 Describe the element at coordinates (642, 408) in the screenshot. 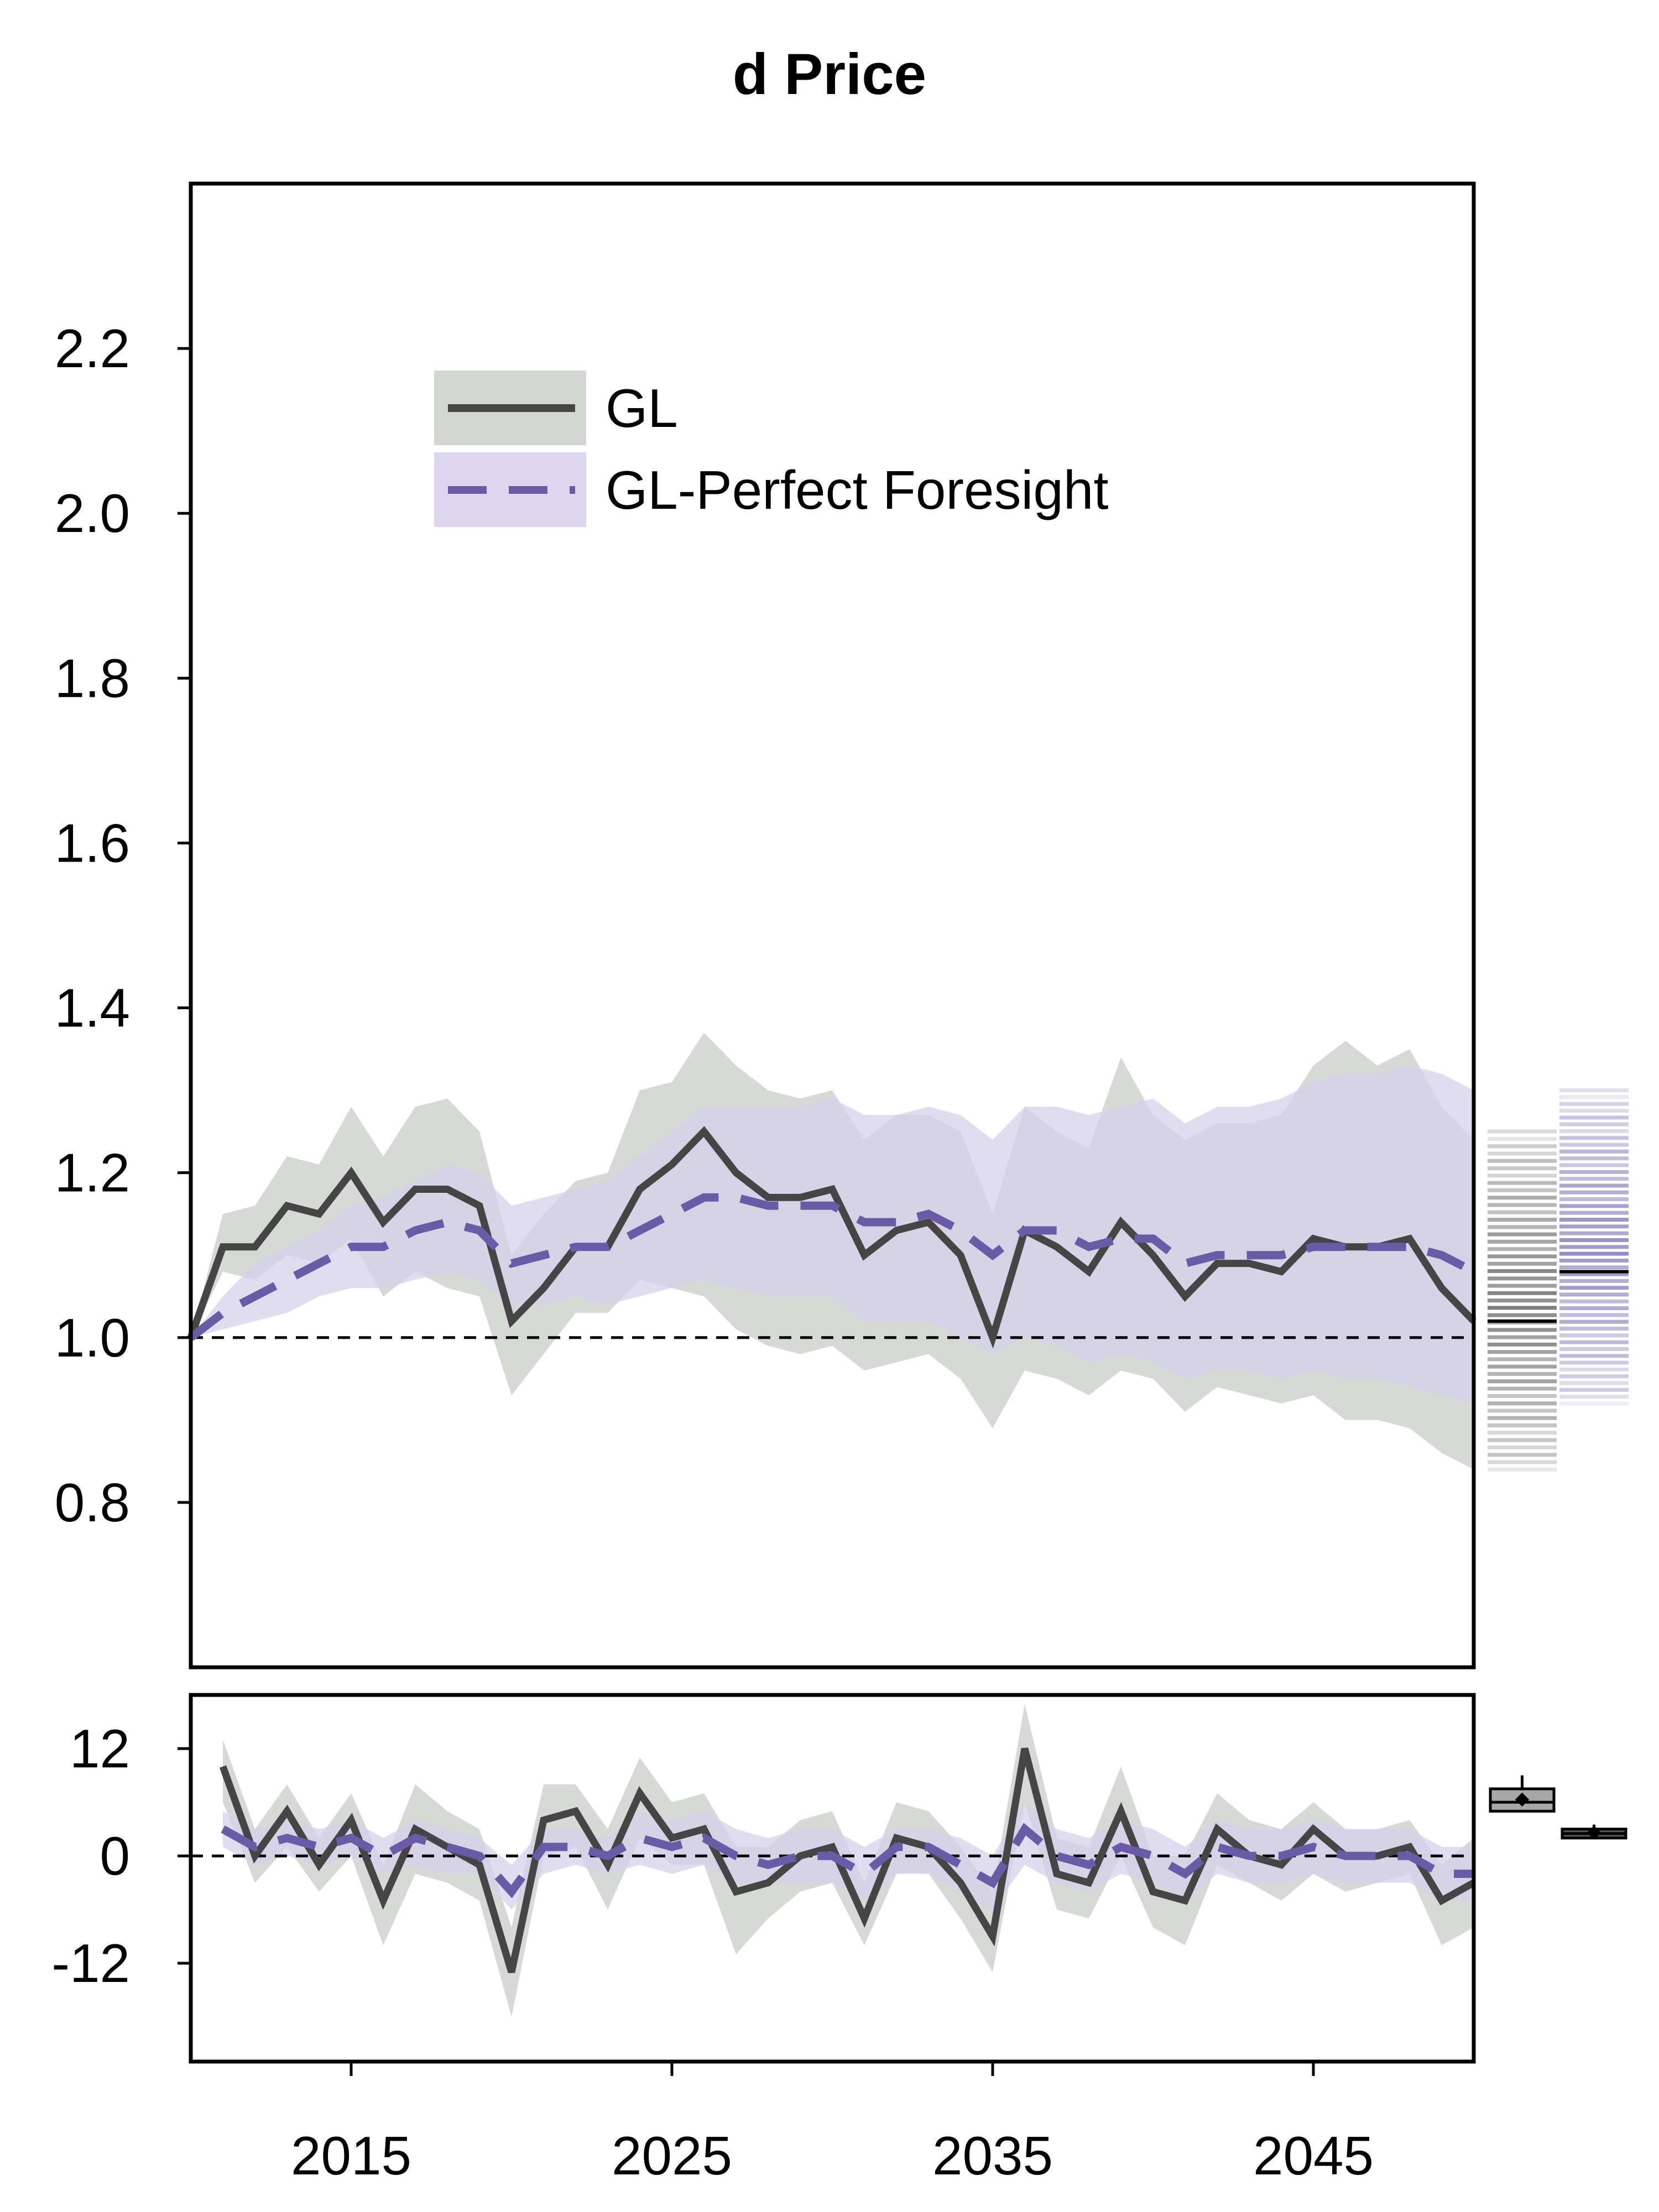

I see `legend-label-gl: GL` at that location.